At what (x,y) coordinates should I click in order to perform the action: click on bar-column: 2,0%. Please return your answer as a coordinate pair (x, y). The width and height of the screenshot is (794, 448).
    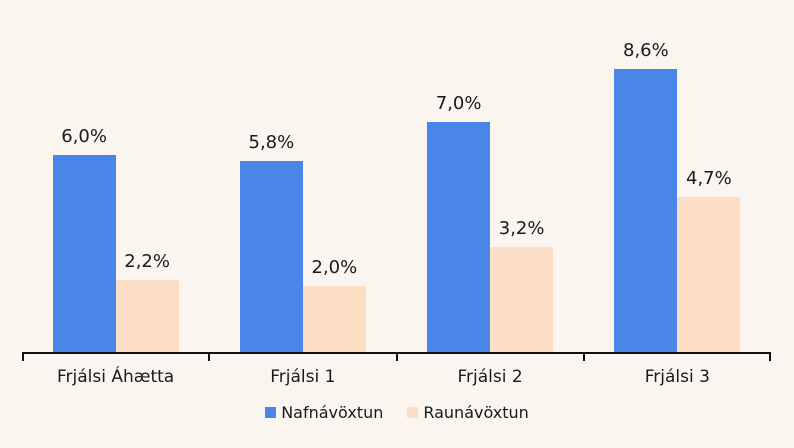
    Looking at the image, I should click on (334, 304).